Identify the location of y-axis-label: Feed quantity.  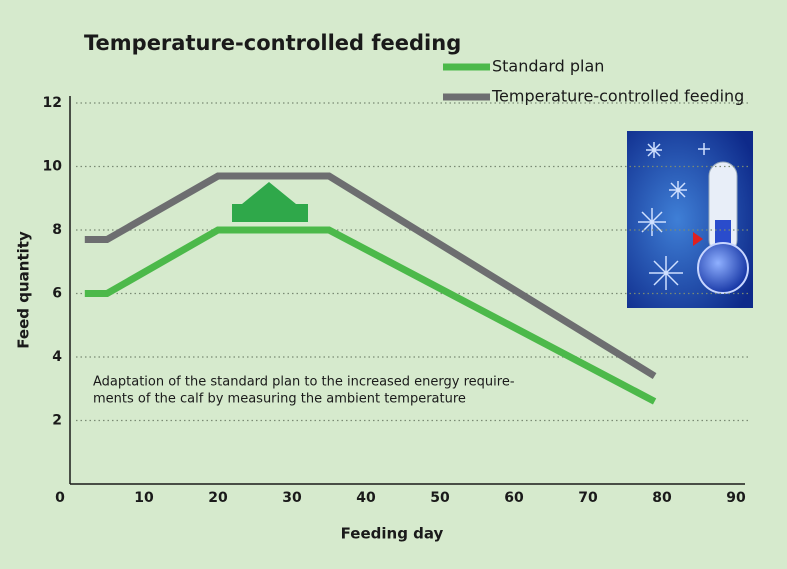
(24, 290).